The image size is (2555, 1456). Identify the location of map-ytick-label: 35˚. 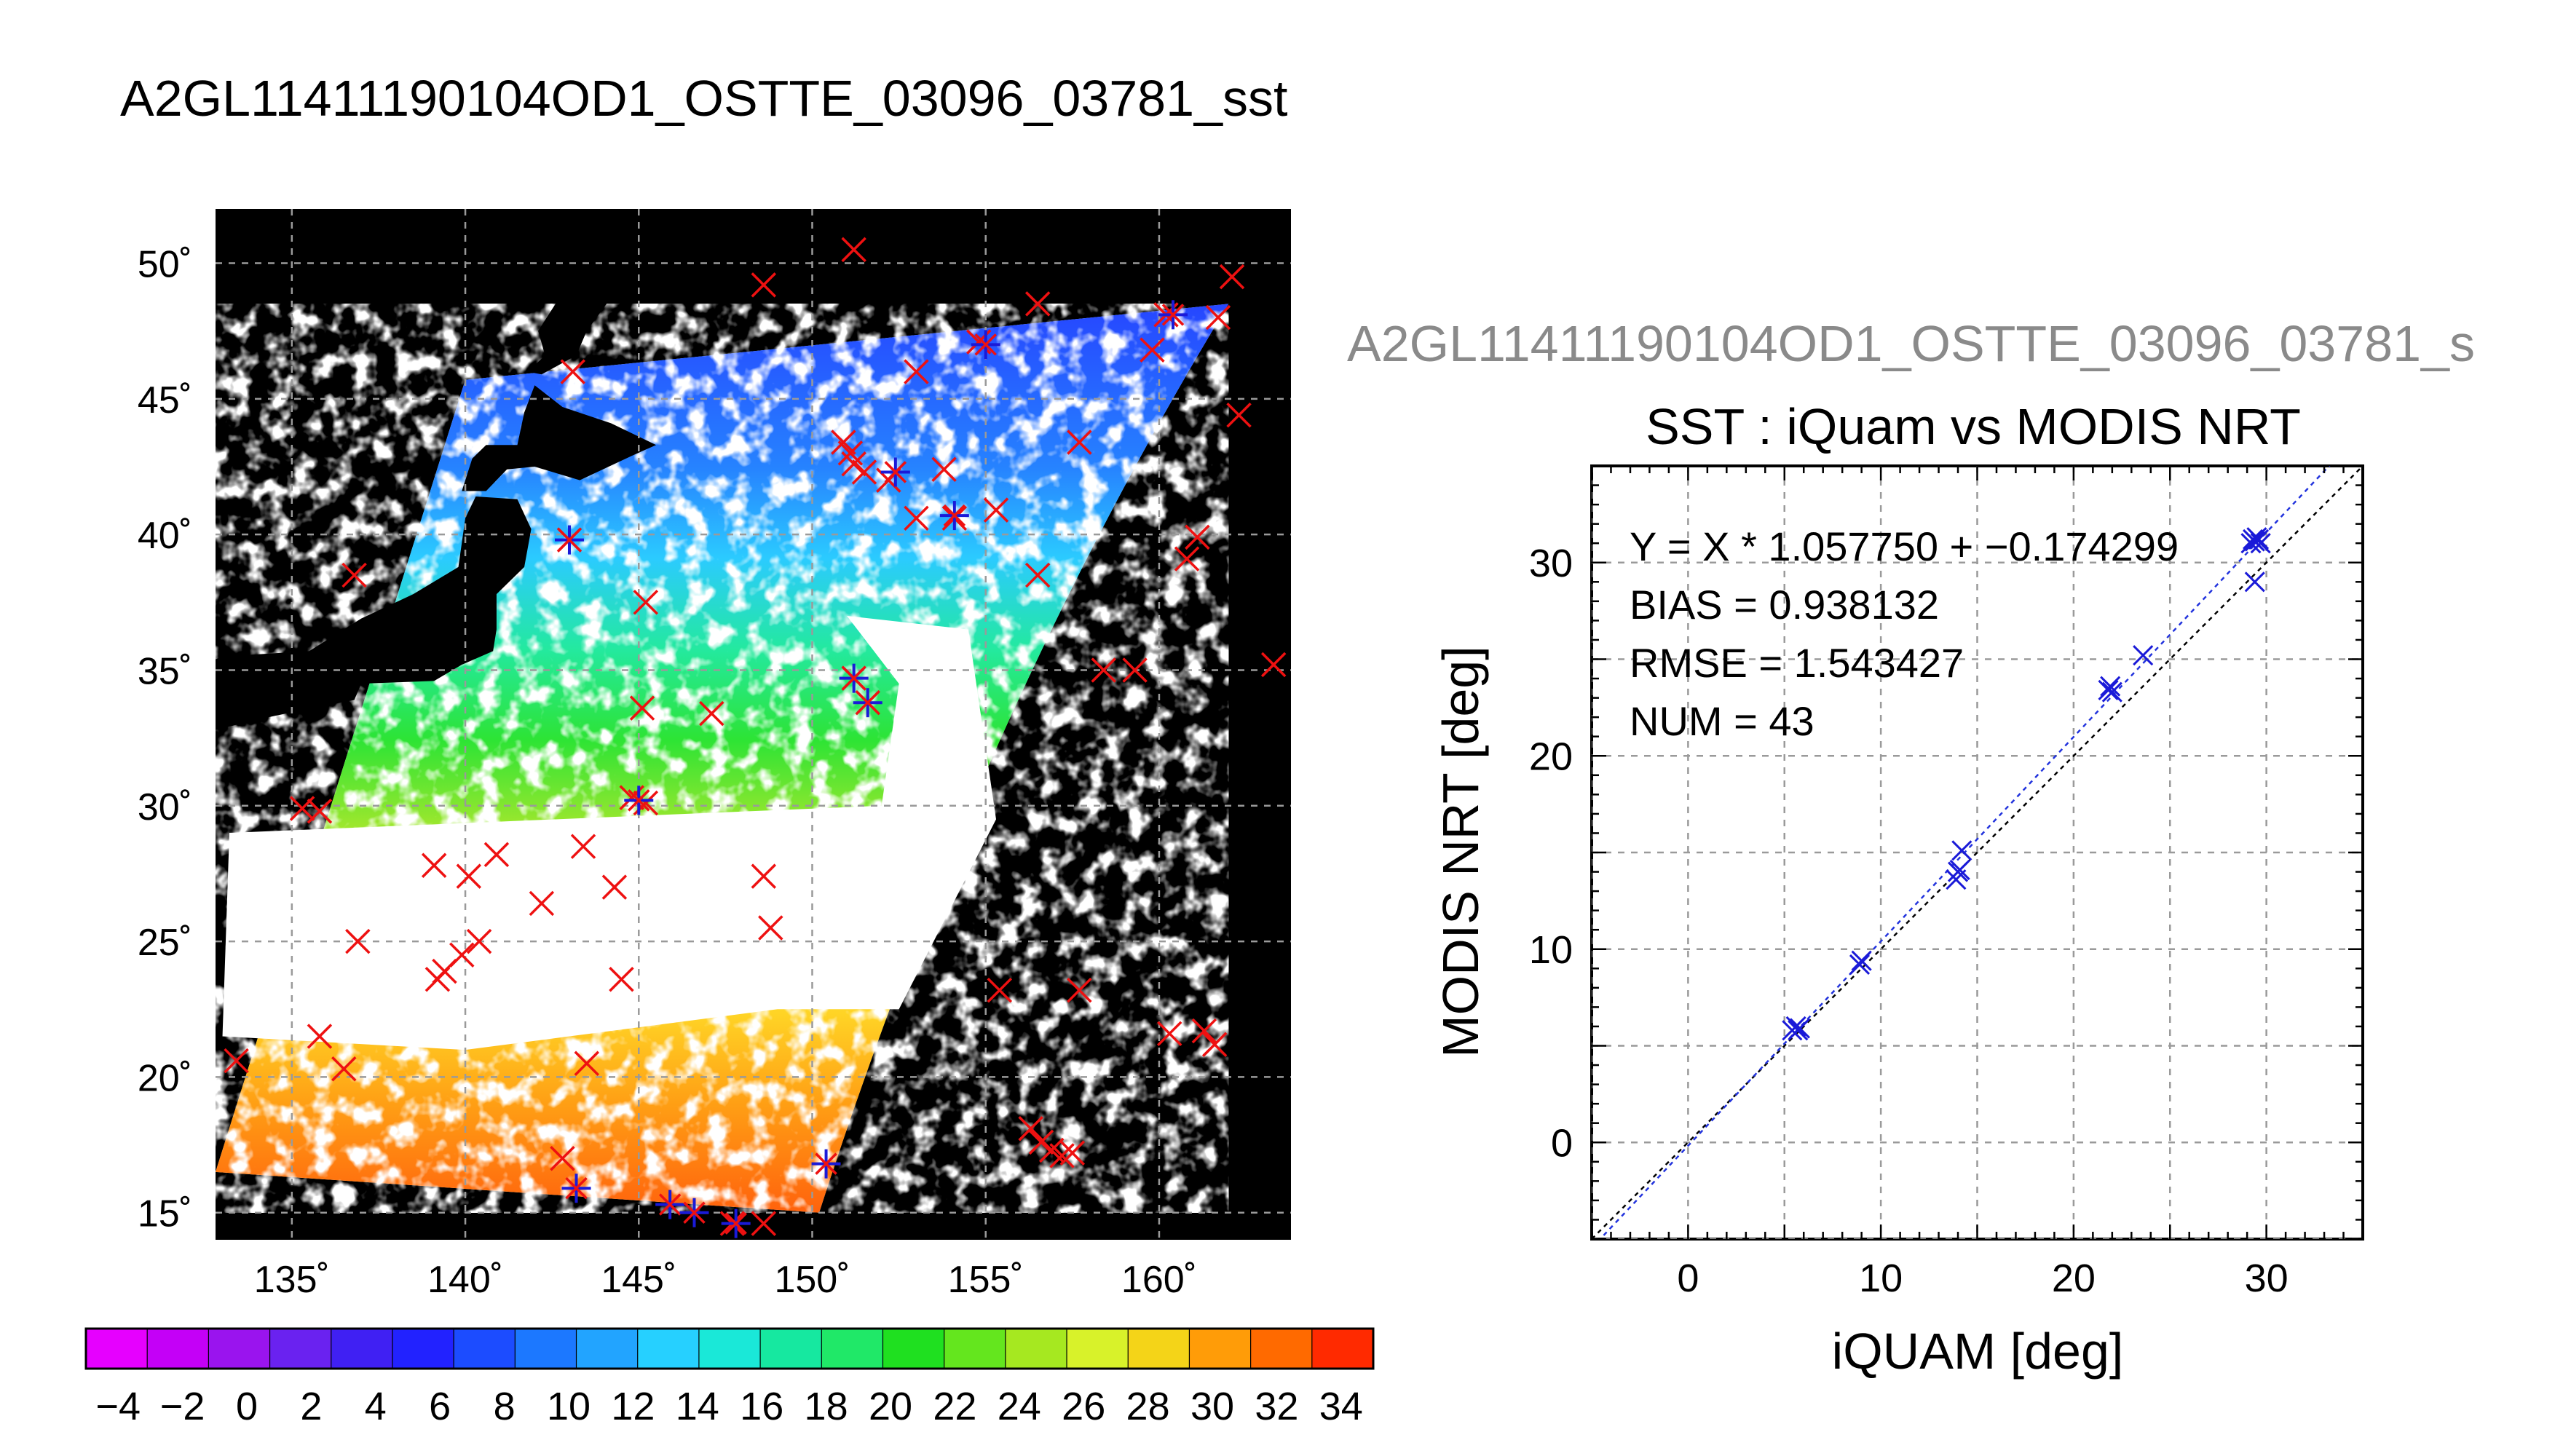
(165, 671).